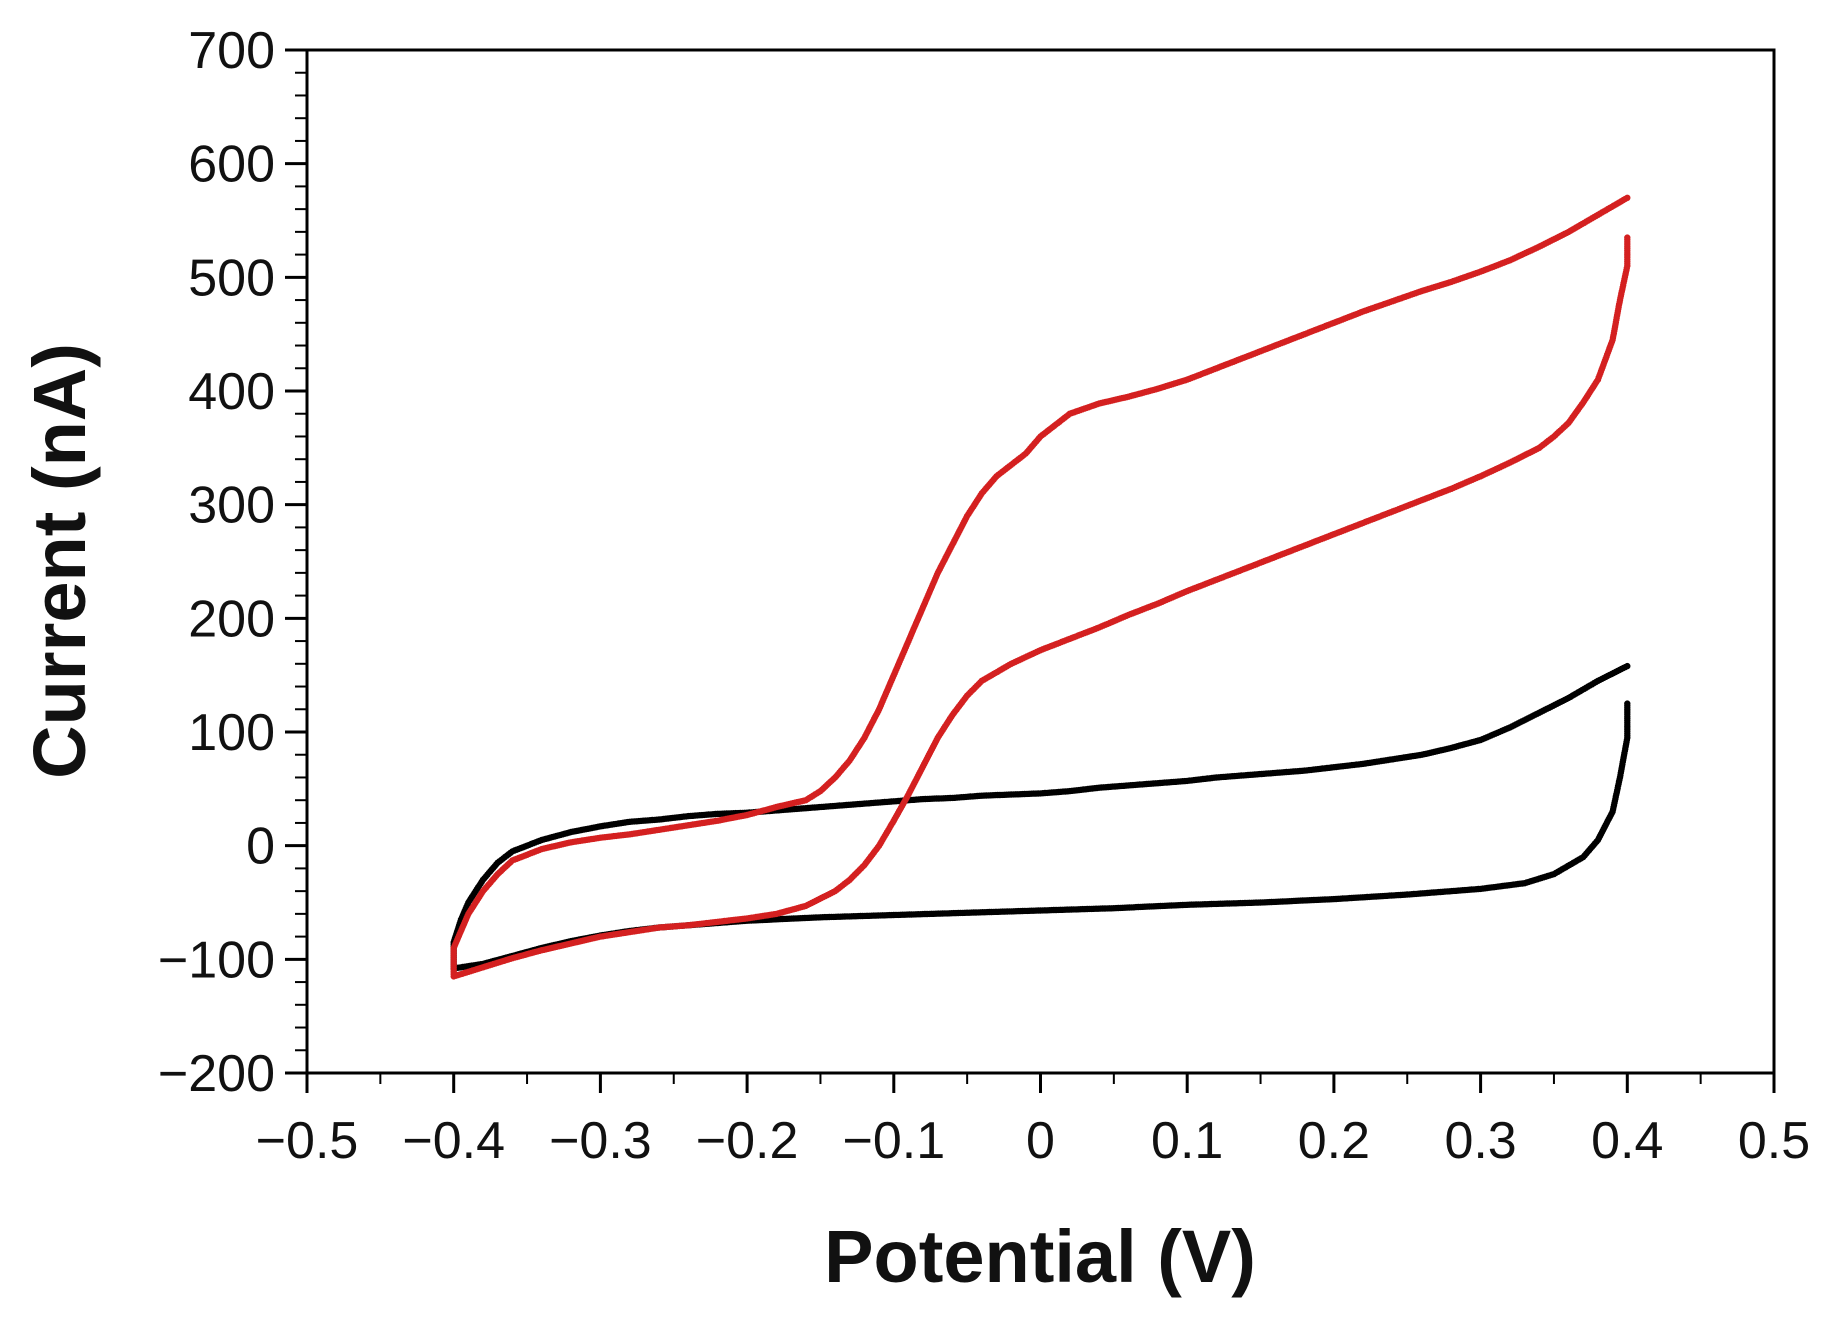 The image size is (1831, 1319). What do you see at coordinates (747, 1141) in the screenshot?
I see `x-tick-label: −0.2` at bounding box center [747, 1141].